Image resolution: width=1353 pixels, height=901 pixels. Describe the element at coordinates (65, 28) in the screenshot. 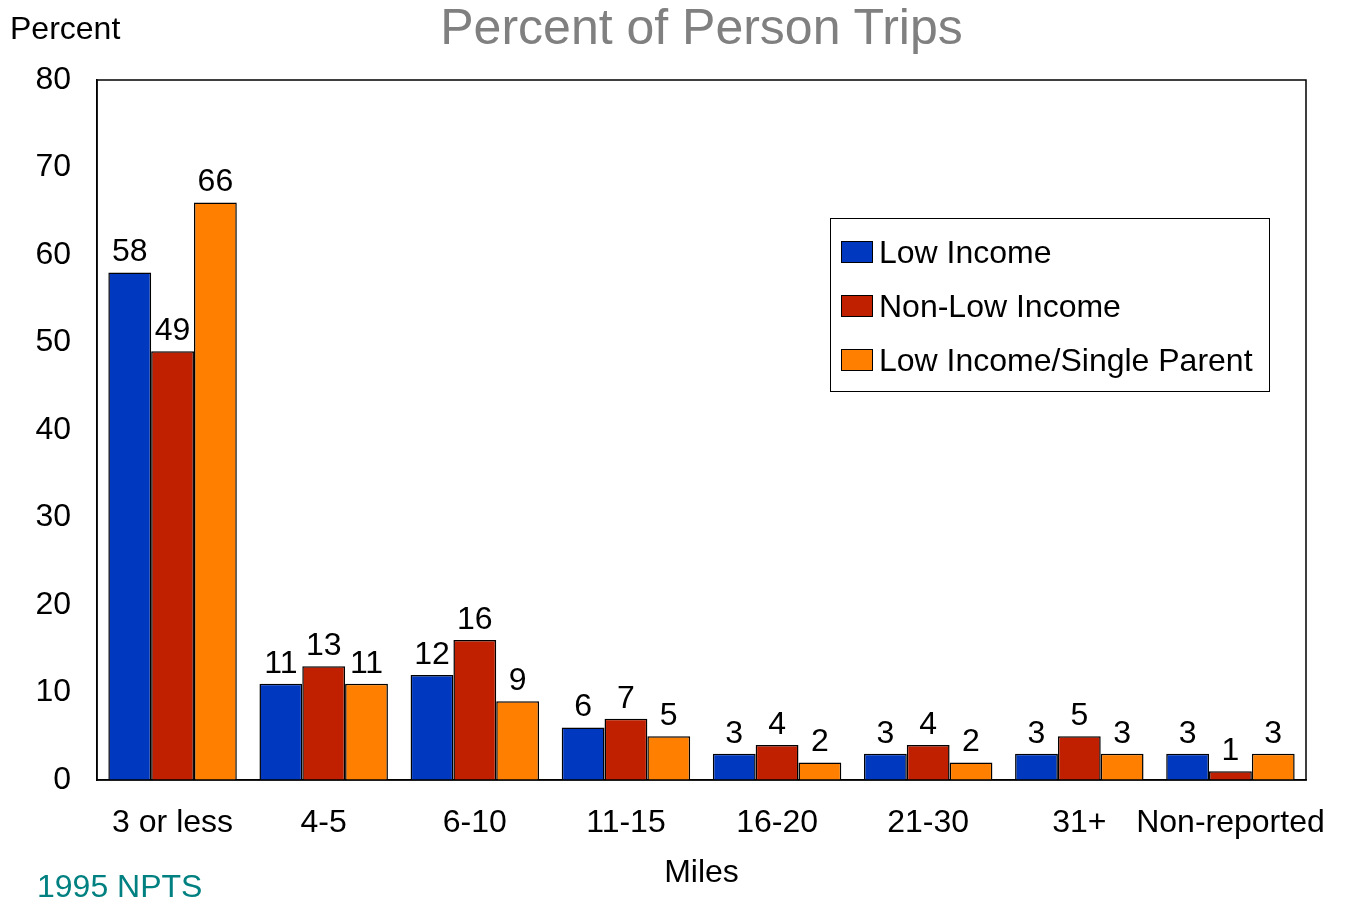

I see `y-axis-title: Percent` at that location.